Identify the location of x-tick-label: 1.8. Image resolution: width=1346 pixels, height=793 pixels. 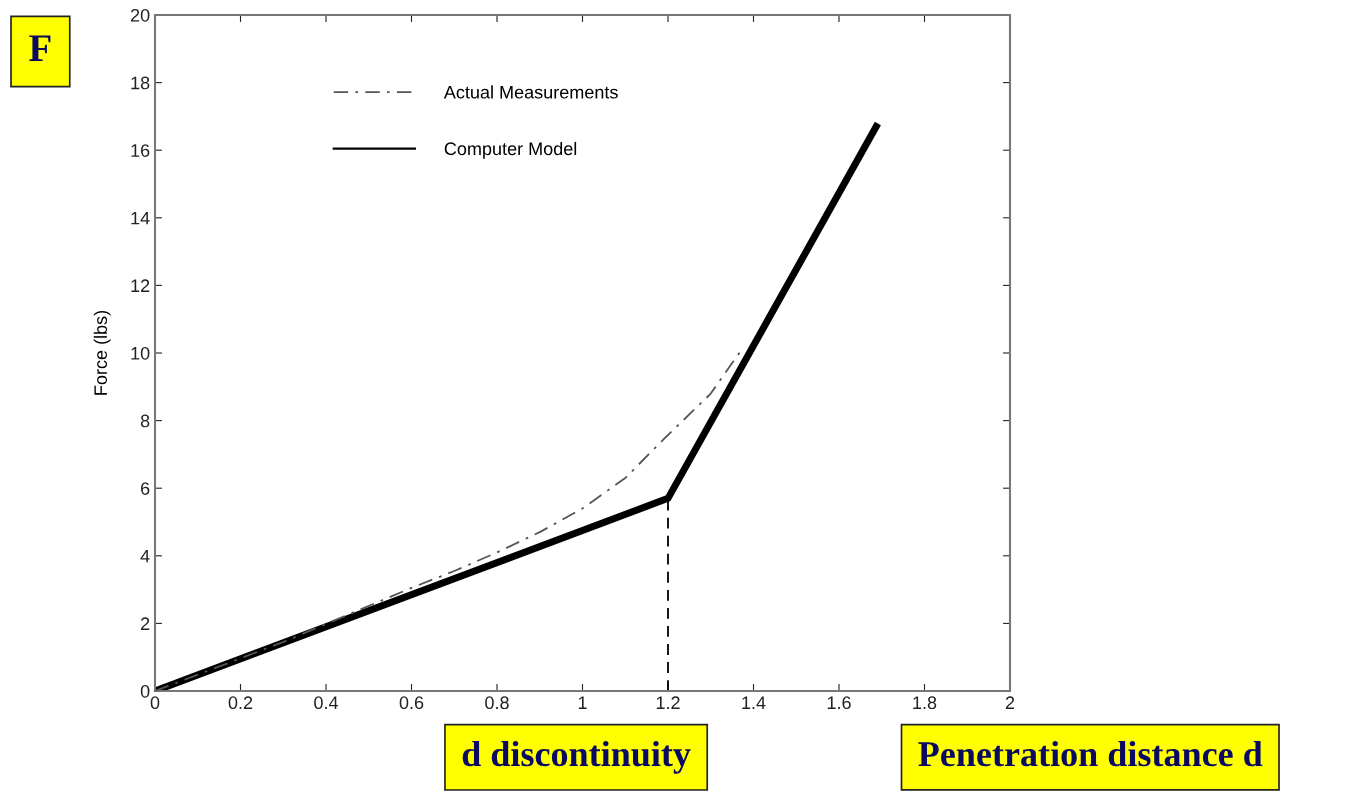
(925, 703).